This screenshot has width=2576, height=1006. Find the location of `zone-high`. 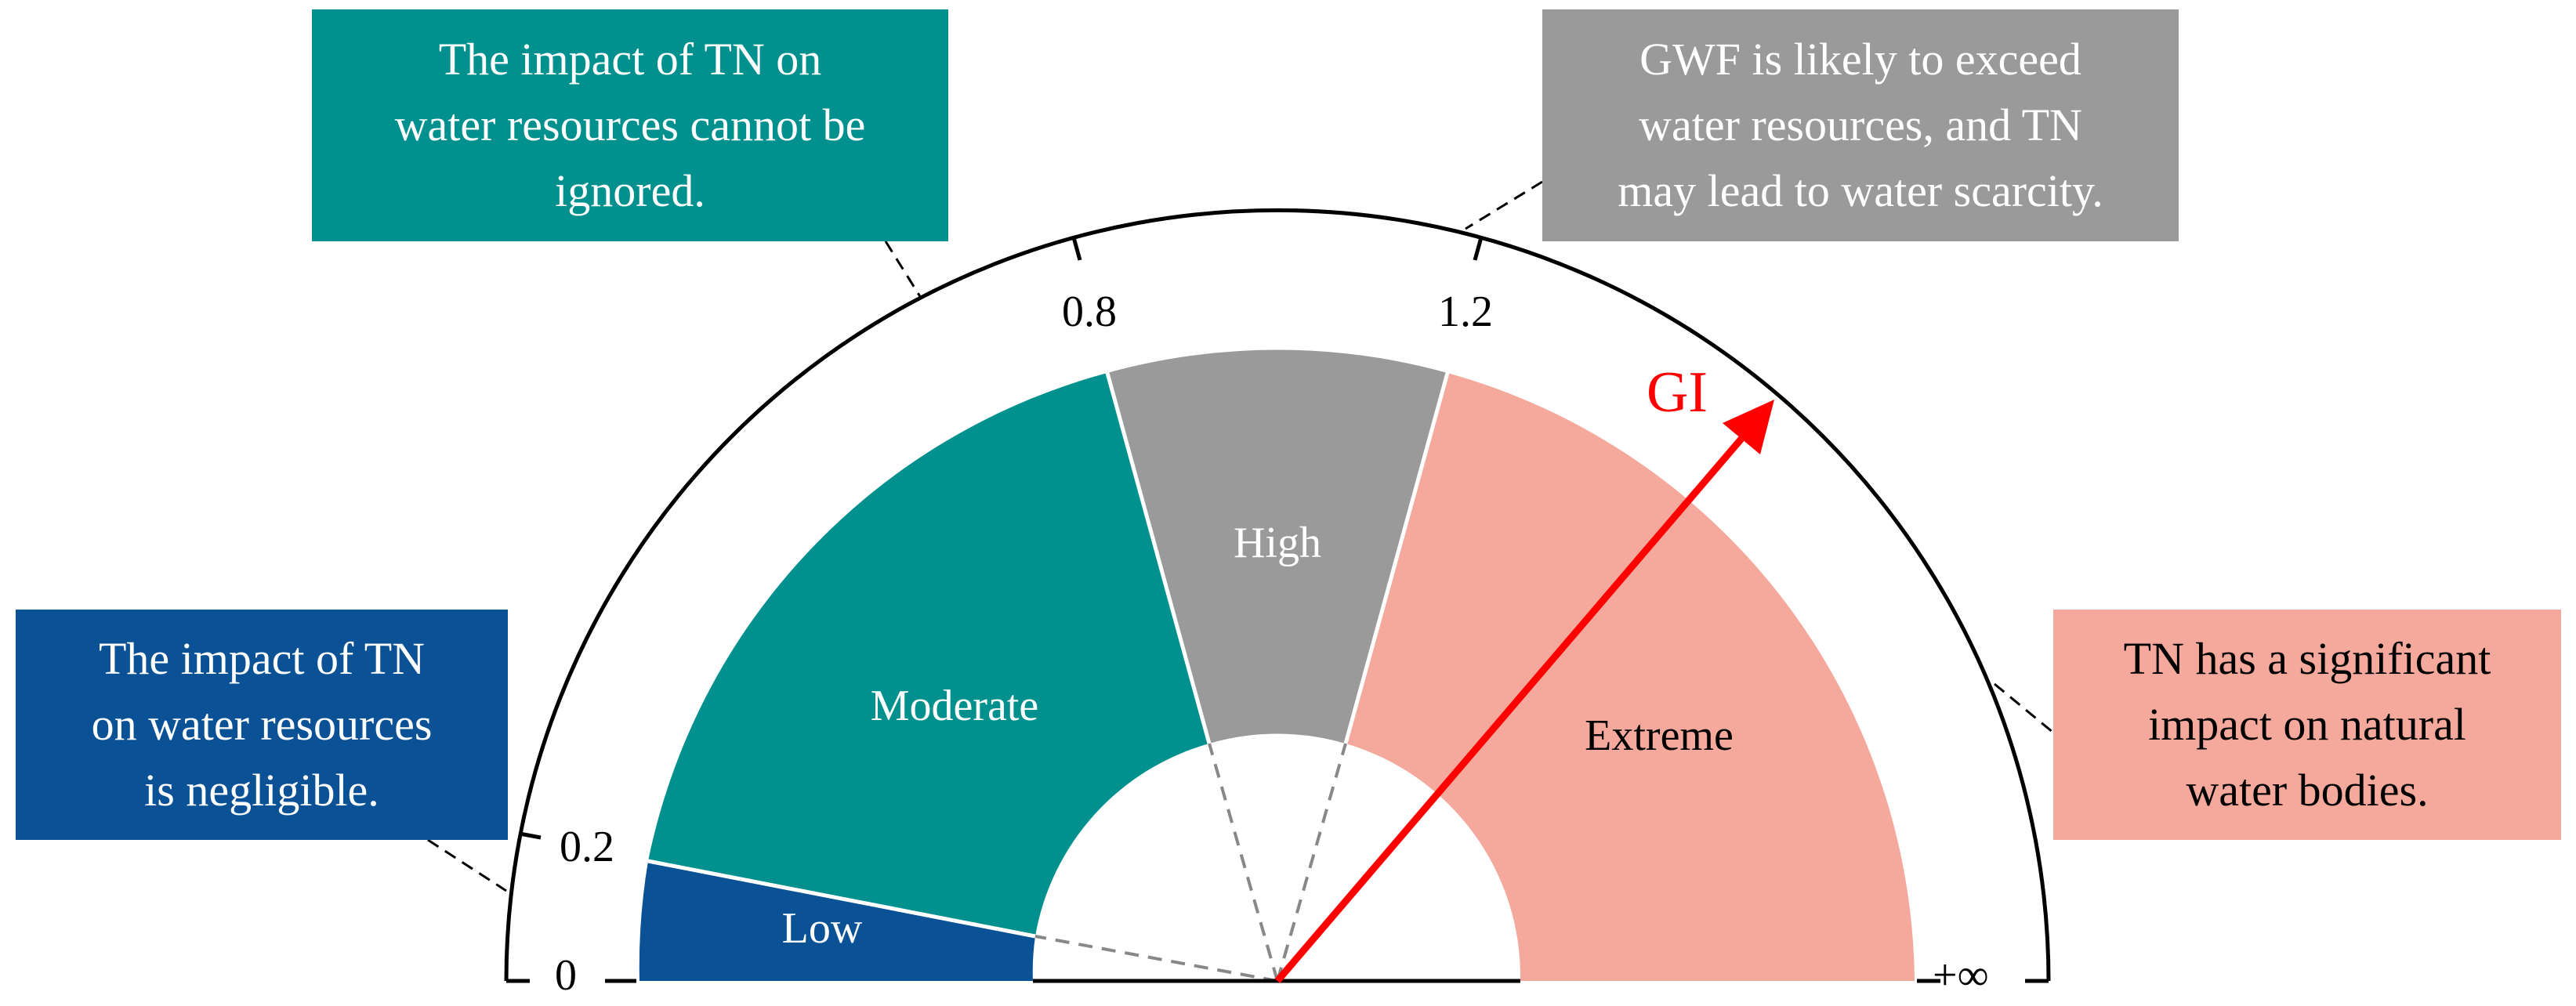

zone-high is located at coordinates (1277, 546).